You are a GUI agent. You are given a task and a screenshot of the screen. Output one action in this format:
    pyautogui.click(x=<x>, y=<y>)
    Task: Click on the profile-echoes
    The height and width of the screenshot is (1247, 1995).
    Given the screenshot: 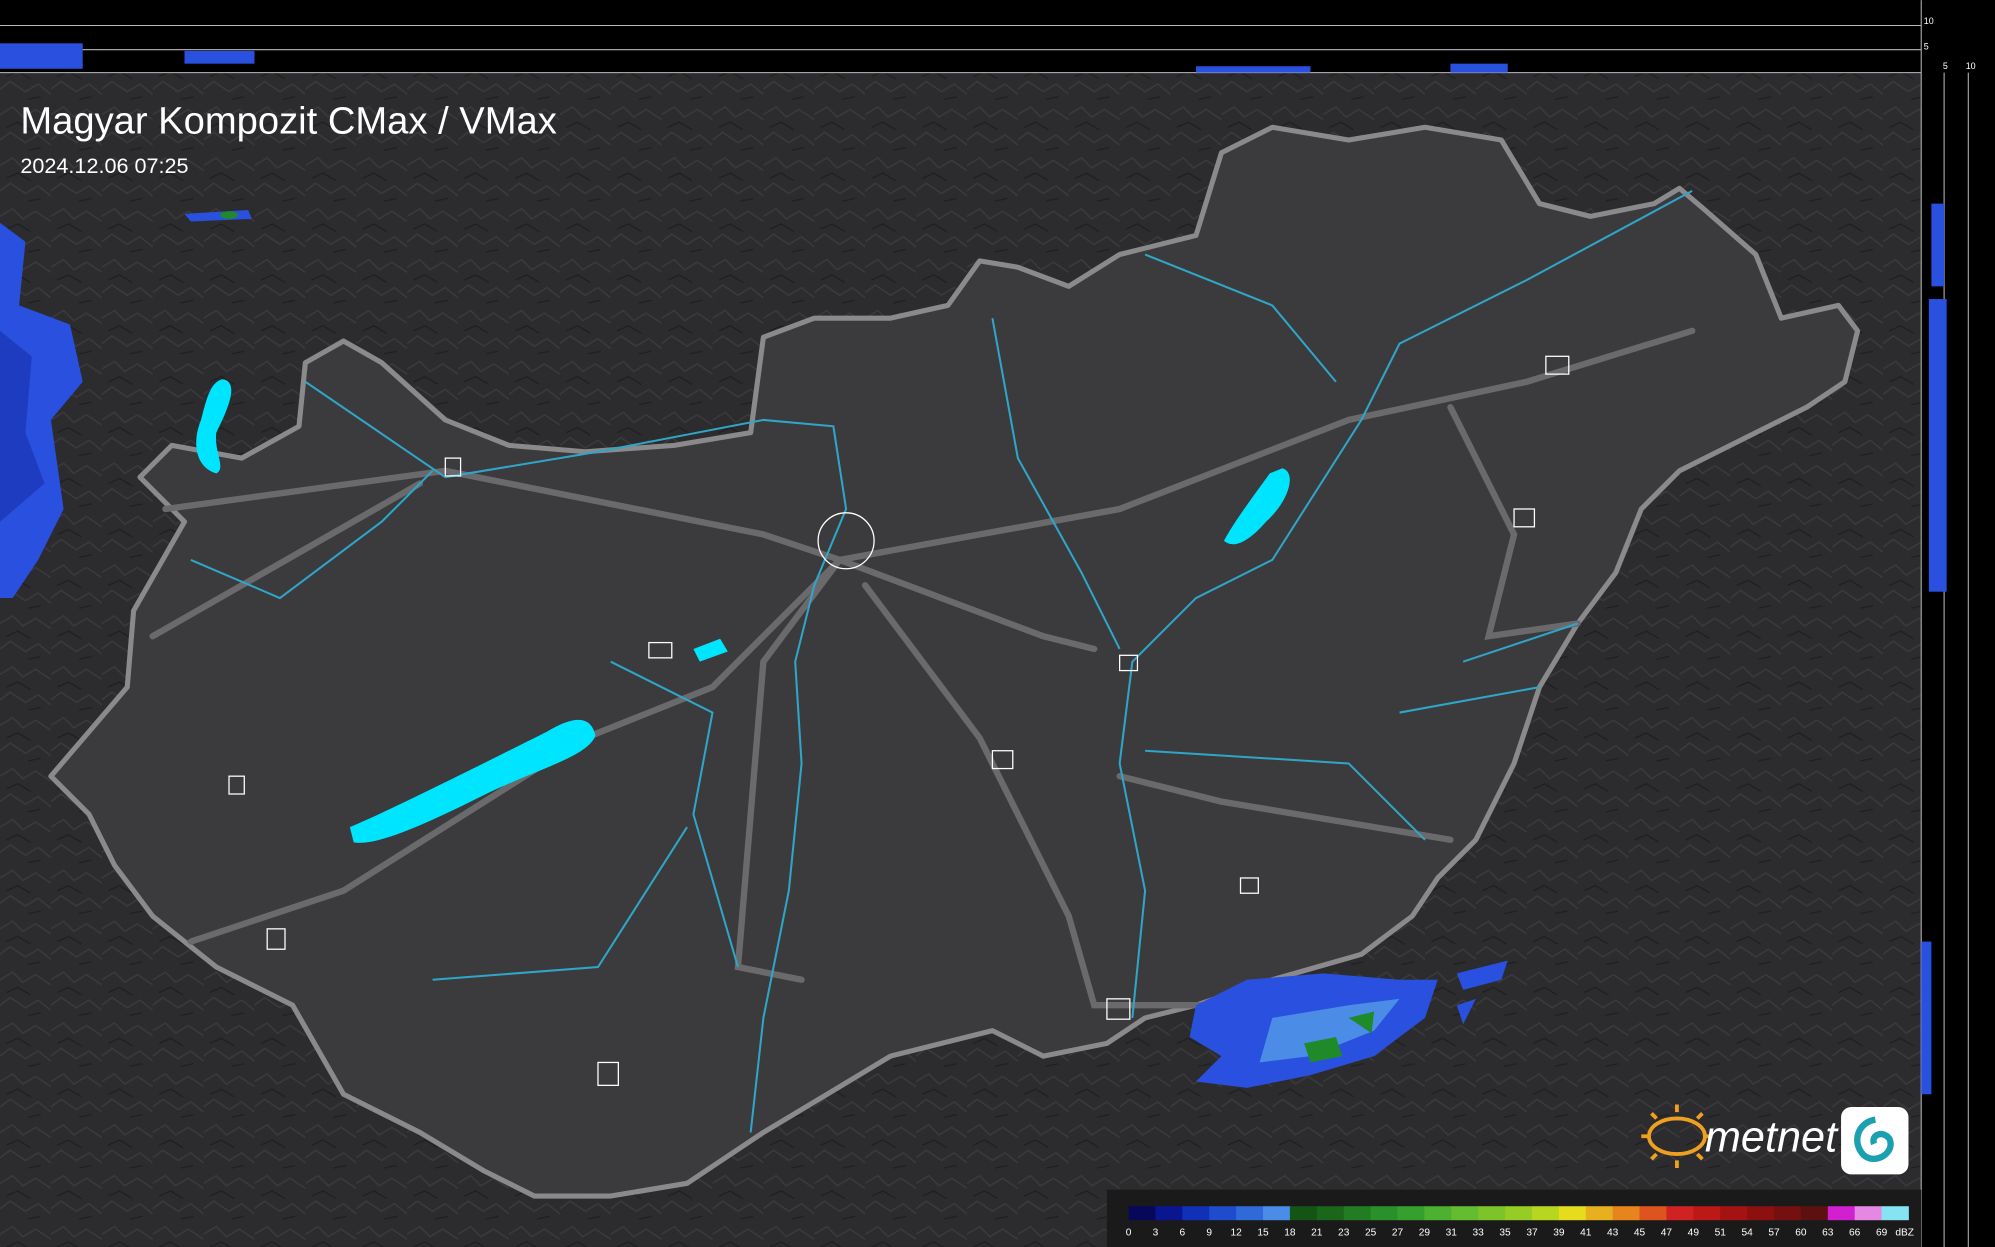 What is the action you would take?
    pyautogui.click(x=754, y=58)
    